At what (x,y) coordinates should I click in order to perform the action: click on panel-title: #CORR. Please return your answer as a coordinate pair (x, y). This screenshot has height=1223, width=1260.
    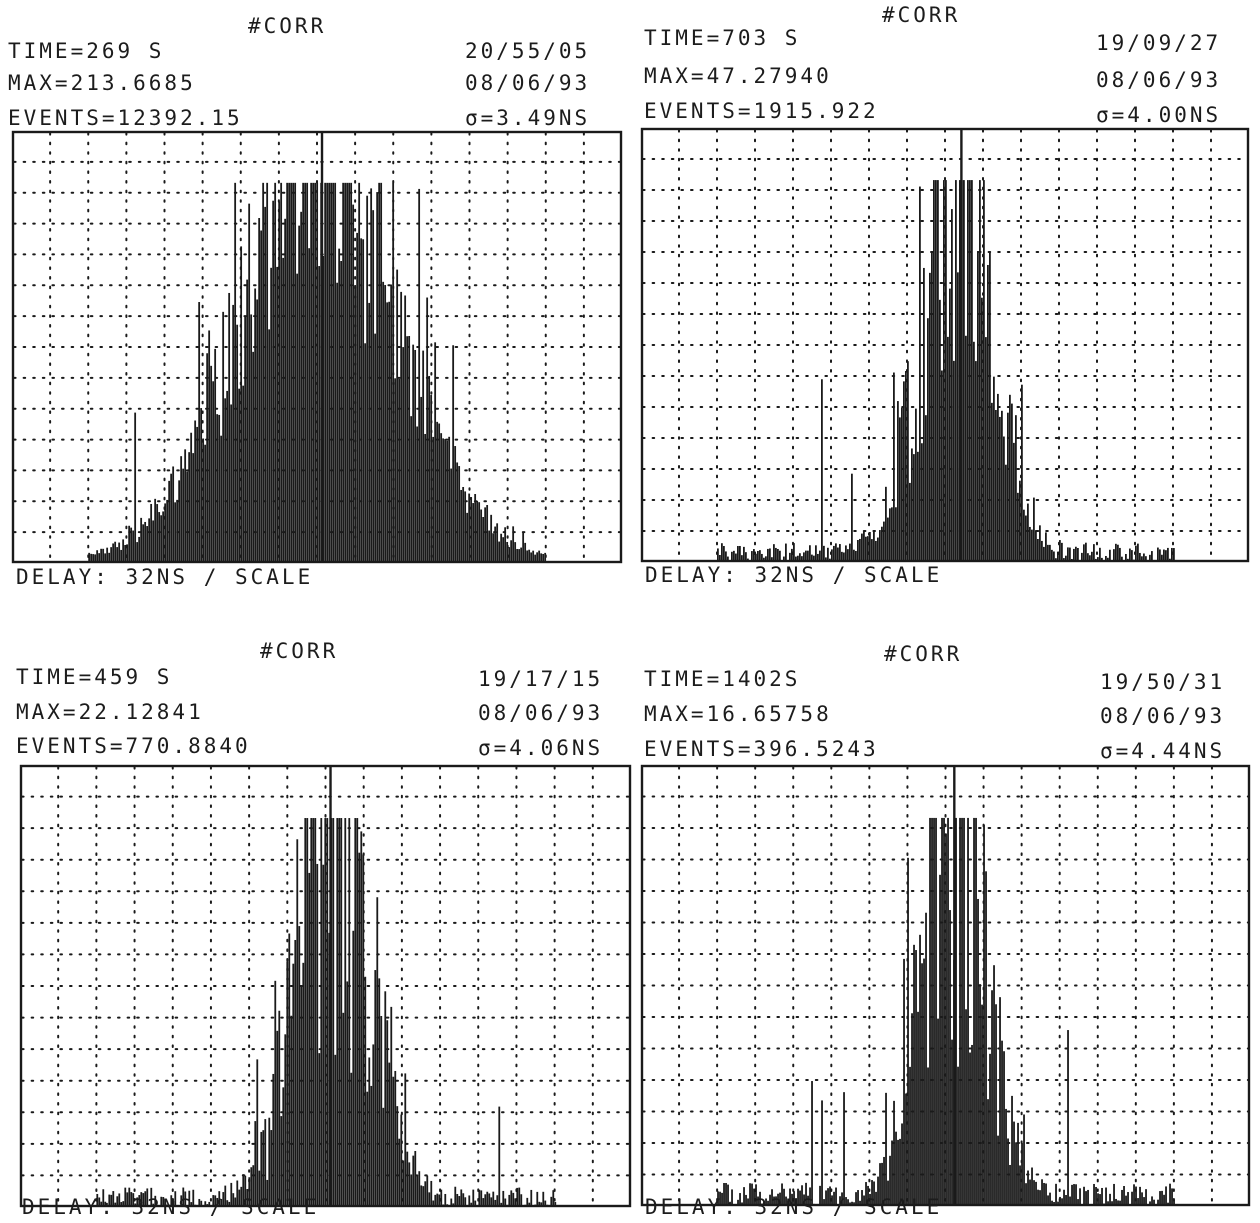
    Looking at the image, I should click on (921, 15).